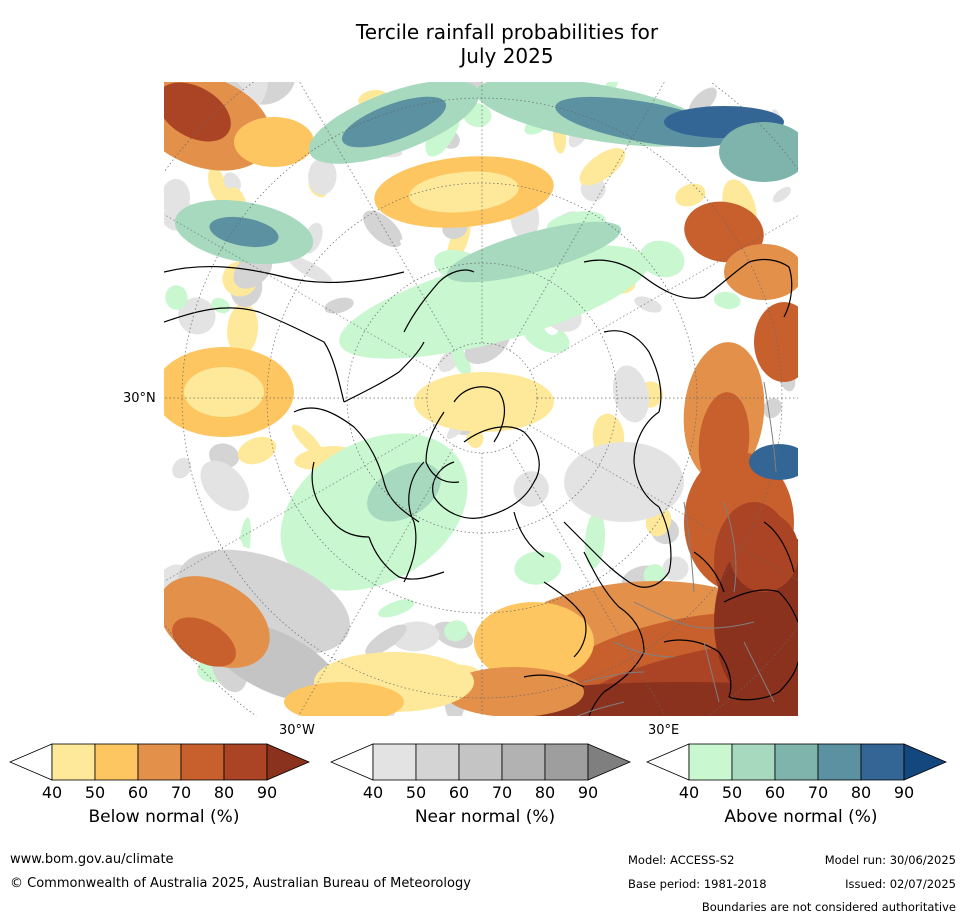  I want to click on colorbar-below-ticks: 40 50 60 70 80 90, so click(164, 793).